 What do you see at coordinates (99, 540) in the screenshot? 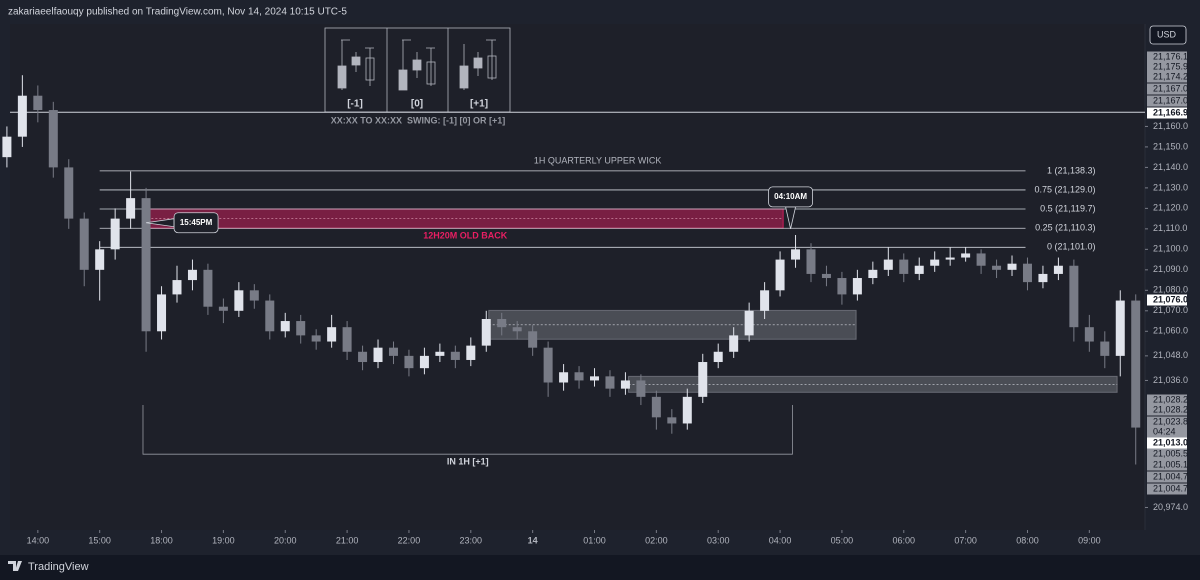
I see `x-tick-label: 15:00` at bounding box center [99, 540].